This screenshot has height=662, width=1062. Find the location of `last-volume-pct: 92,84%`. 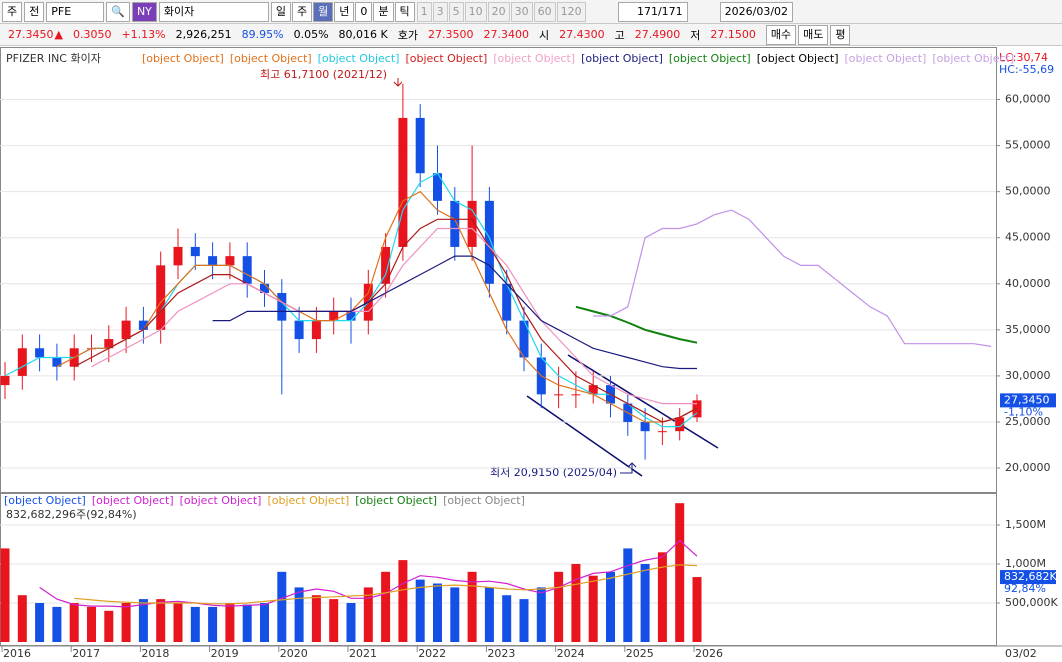

last-volume-pct: 92,84% is located at coordinates (1025, 588).